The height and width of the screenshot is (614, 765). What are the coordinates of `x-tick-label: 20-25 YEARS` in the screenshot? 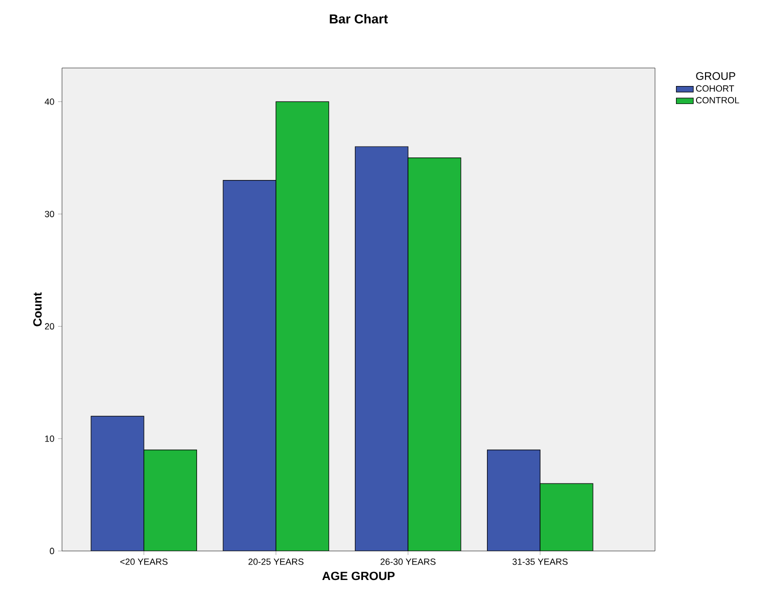 It's located at (276, 561).